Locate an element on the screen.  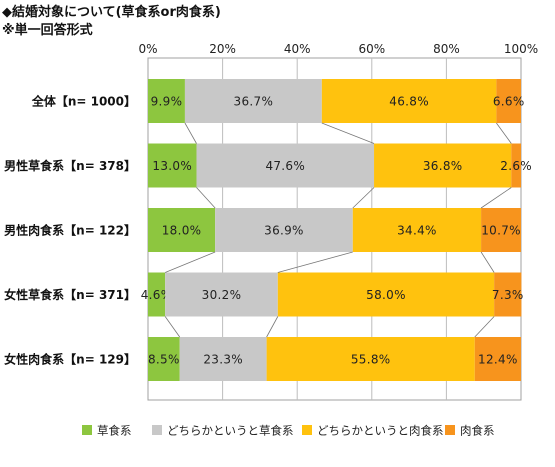
data-label: 7.3% is located at coordinates (508, 295).